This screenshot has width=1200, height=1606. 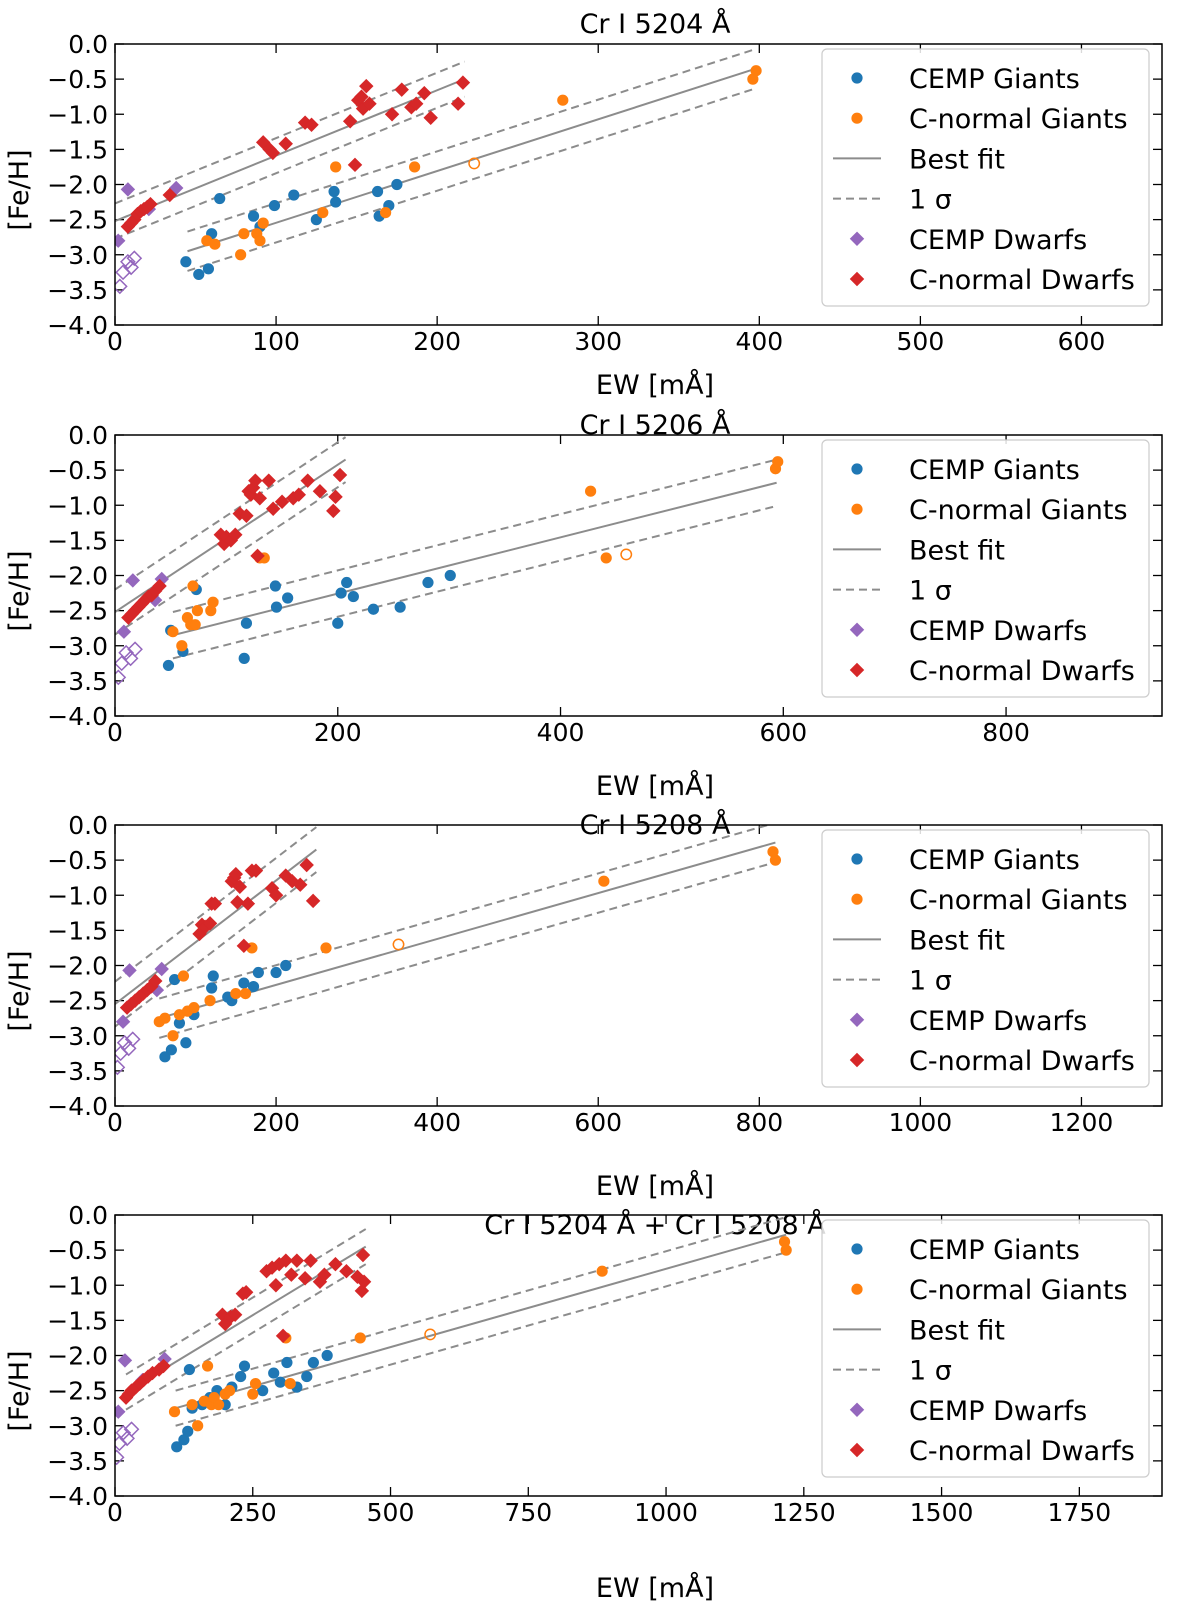 What do you see at coordinates (998, 240) in the screenshot?
I see `legend-label: CEMP Dwarfs` at bounding box center [998, 240].